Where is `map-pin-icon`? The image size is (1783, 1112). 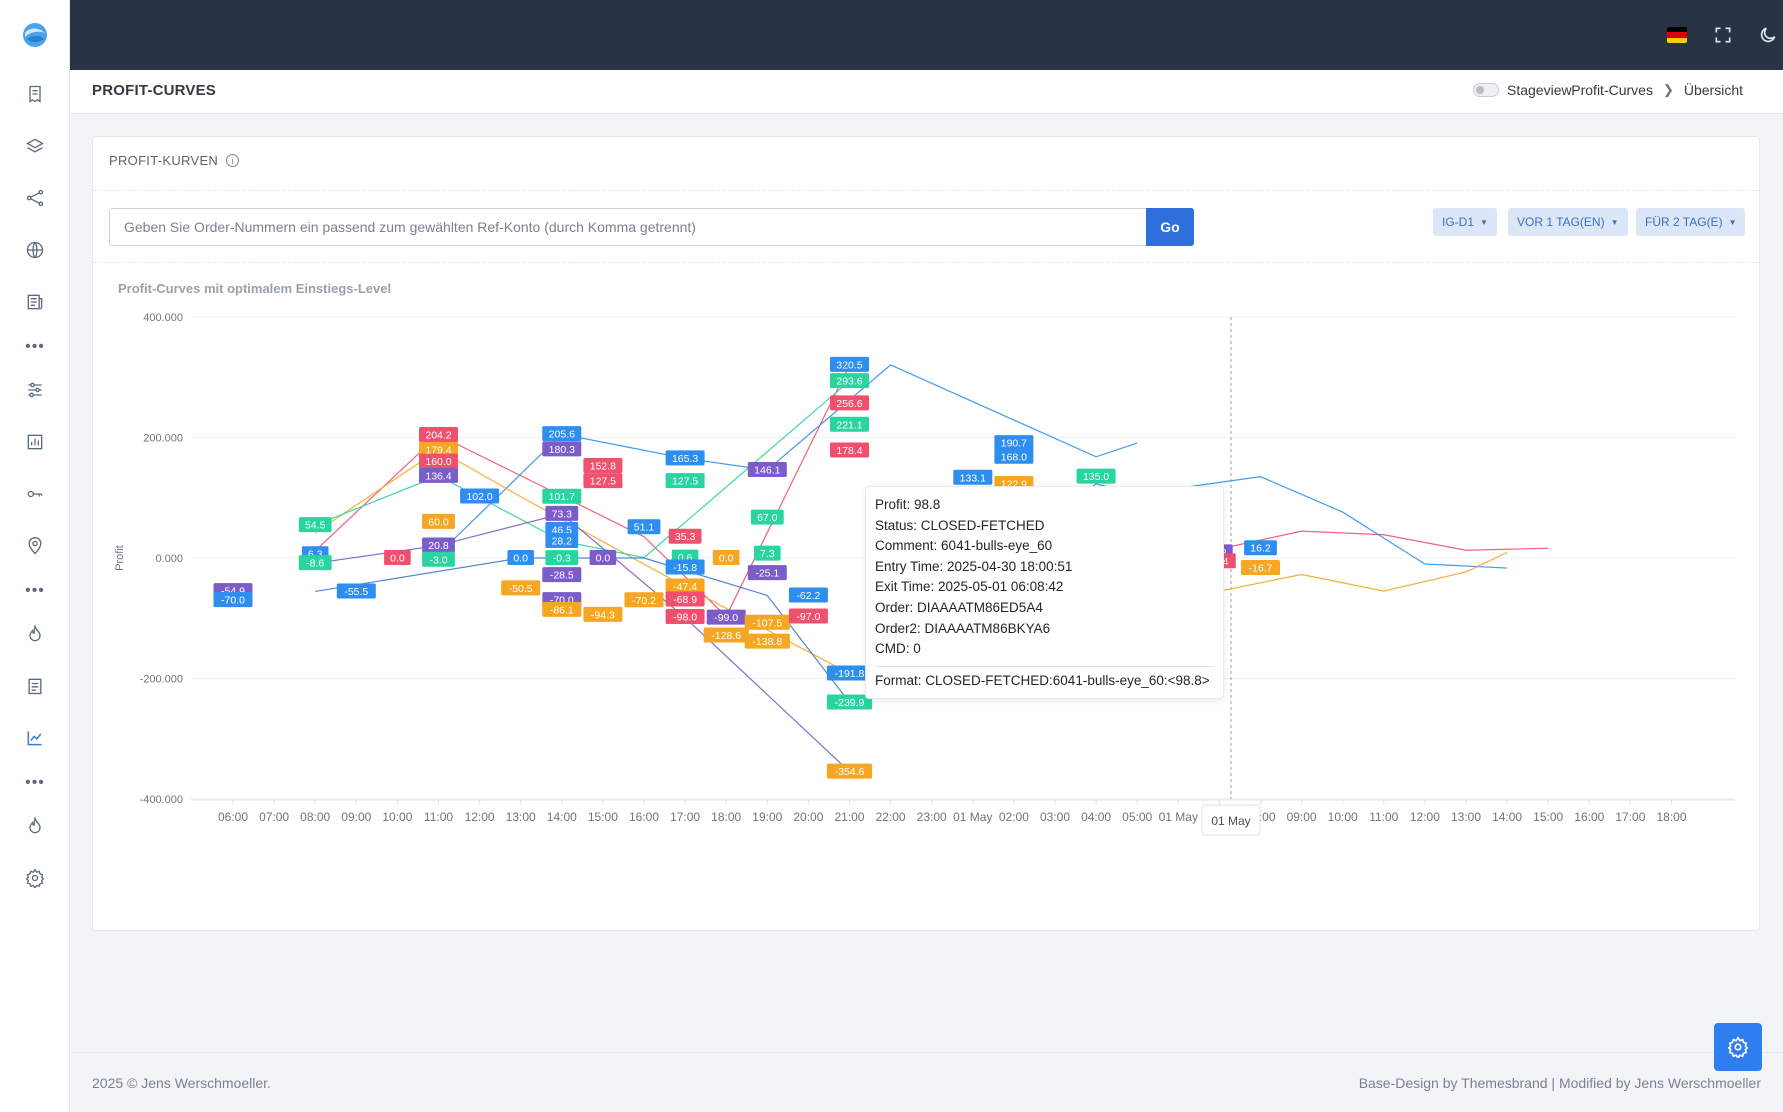
map-pin-icon is located at coordinates (35, 546).